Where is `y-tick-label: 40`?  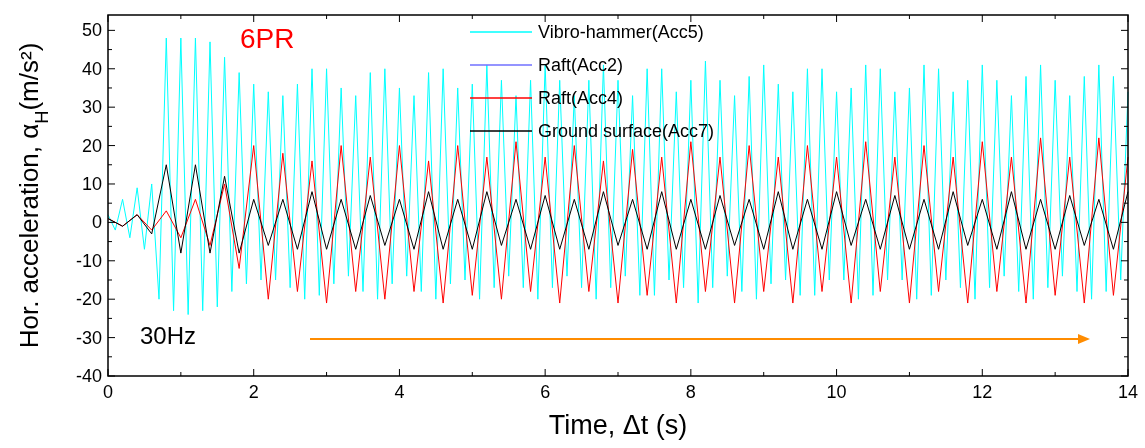 y-tick-label: 40 is located at coordinates (91, 68).